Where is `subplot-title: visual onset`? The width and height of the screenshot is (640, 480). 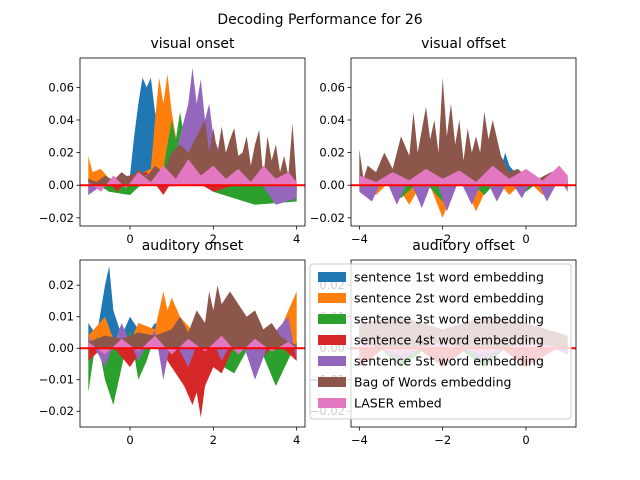 subplot-title: visual onset is located at coordinates (192, 44).